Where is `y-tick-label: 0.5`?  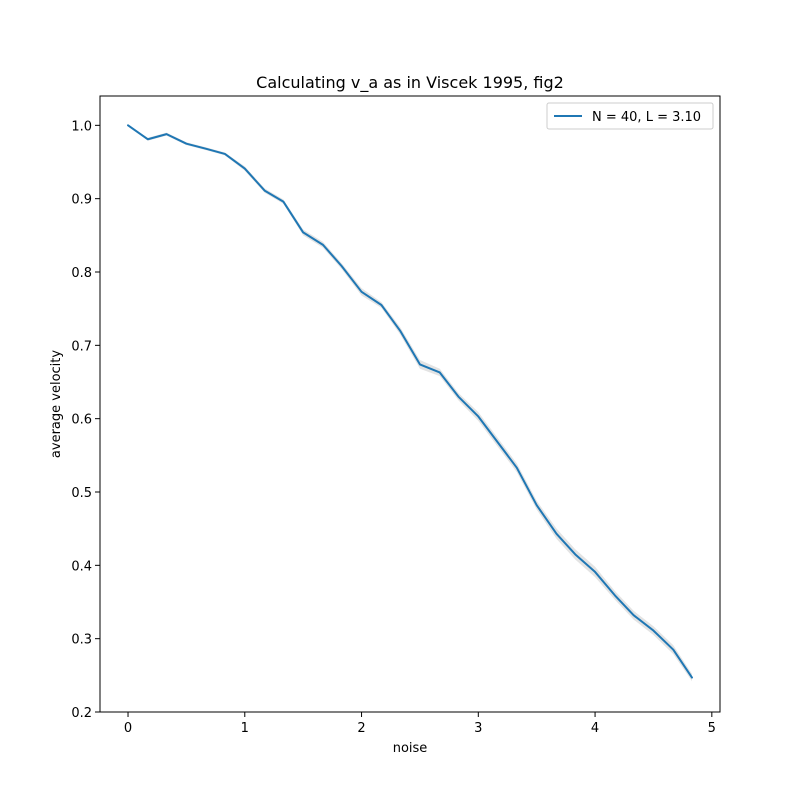 y-tick-label: 0.5 is located at coordinates (81, 493).